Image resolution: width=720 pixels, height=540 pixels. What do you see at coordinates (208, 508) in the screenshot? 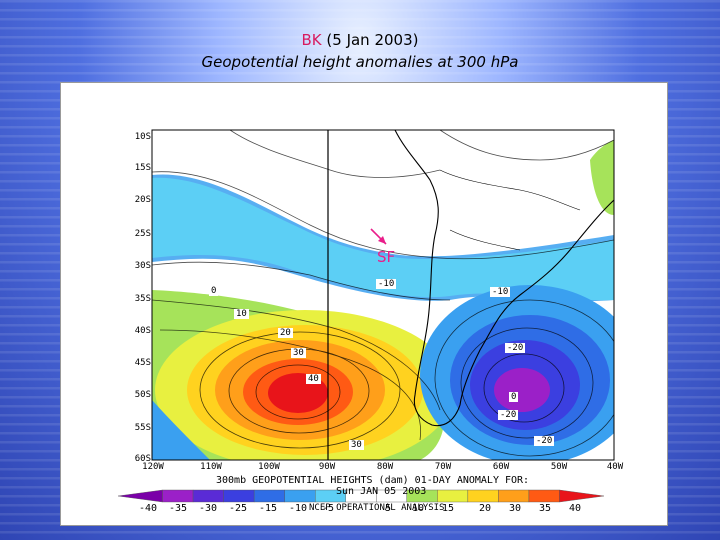
I see `colorbar-tick: -30` at bounding box center [208, 508].